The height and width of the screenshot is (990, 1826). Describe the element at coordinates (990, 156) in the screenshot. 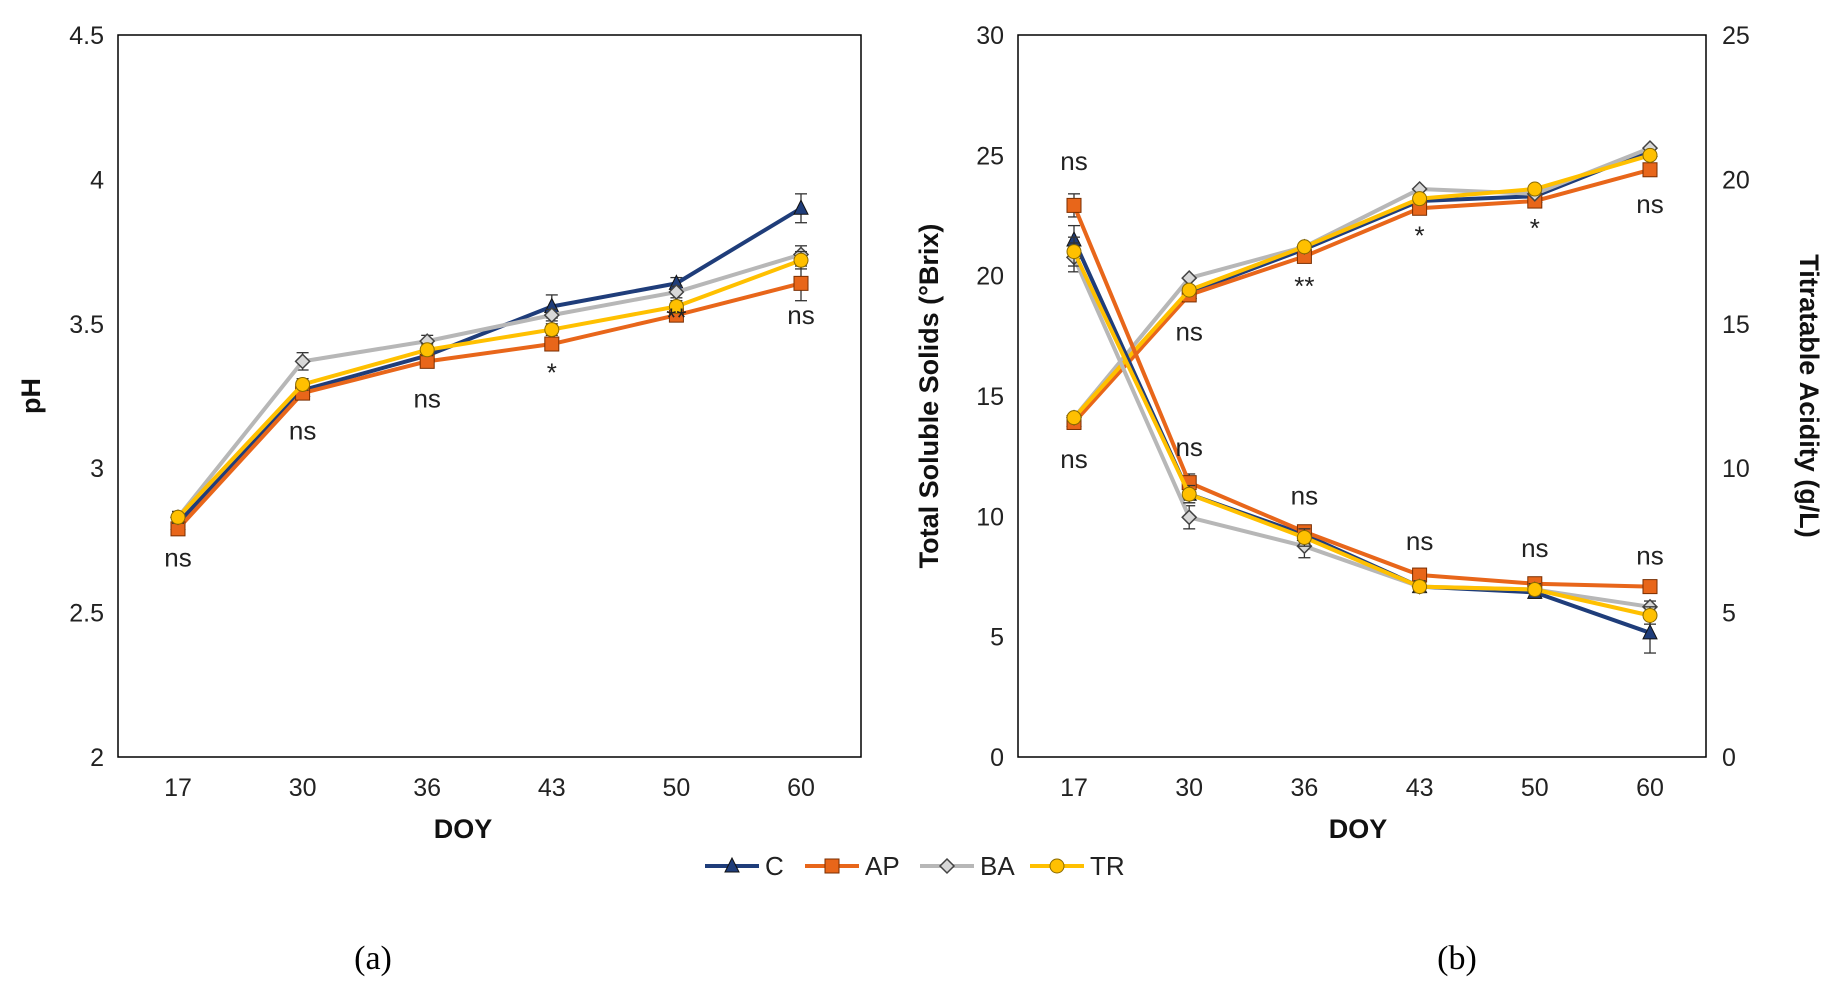

I see `y-tick-label: 25` at that location.